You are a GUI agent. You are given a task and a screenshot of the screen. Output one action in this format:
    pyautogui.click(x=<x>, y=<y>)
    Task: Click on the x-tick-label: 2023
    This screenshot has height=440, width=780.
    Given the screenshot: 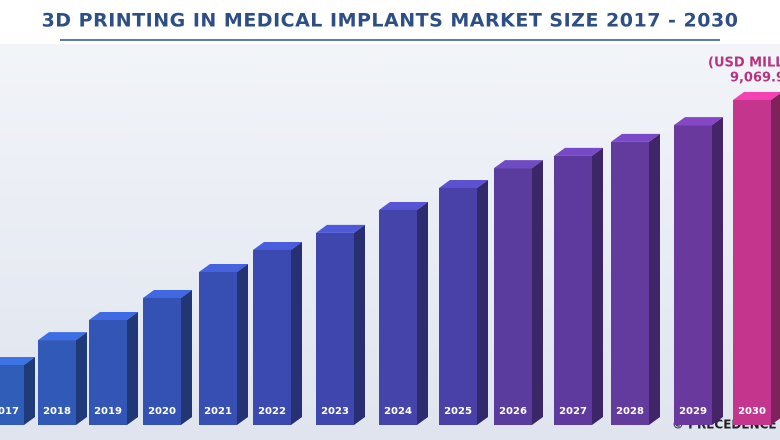 What is the action you would take?
    pyautogui.click(x=335, y=411)
    